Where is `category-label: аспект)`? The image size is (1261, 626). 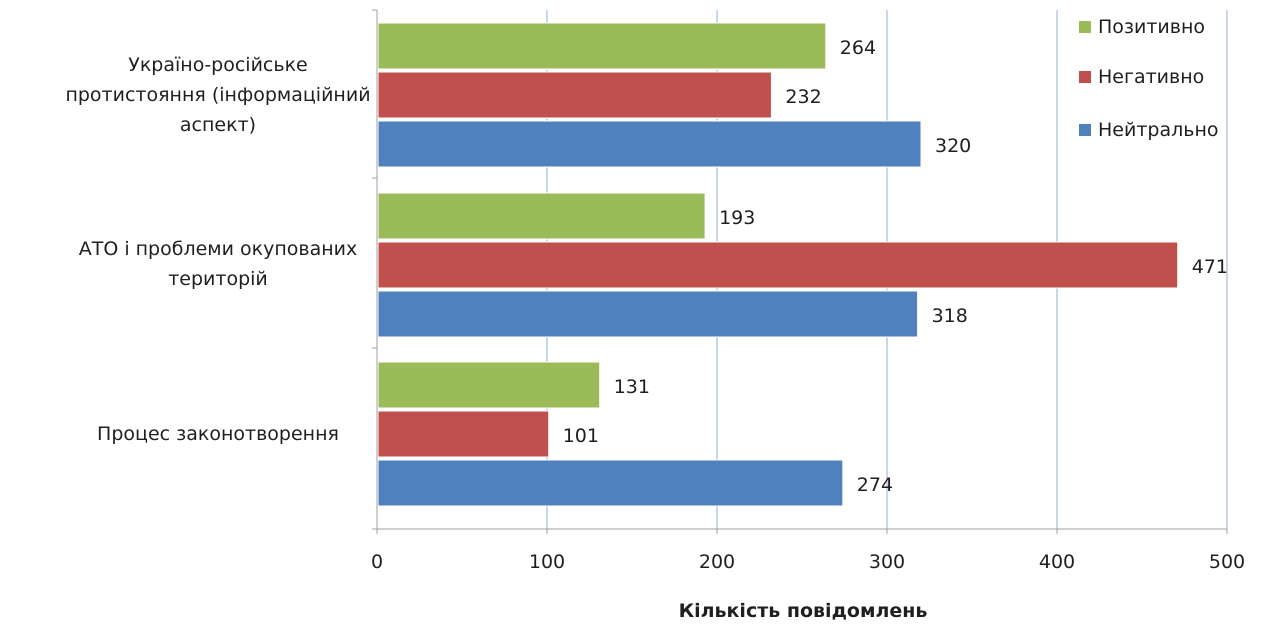
category-label: аспект) is located at coordinates (218, 125).